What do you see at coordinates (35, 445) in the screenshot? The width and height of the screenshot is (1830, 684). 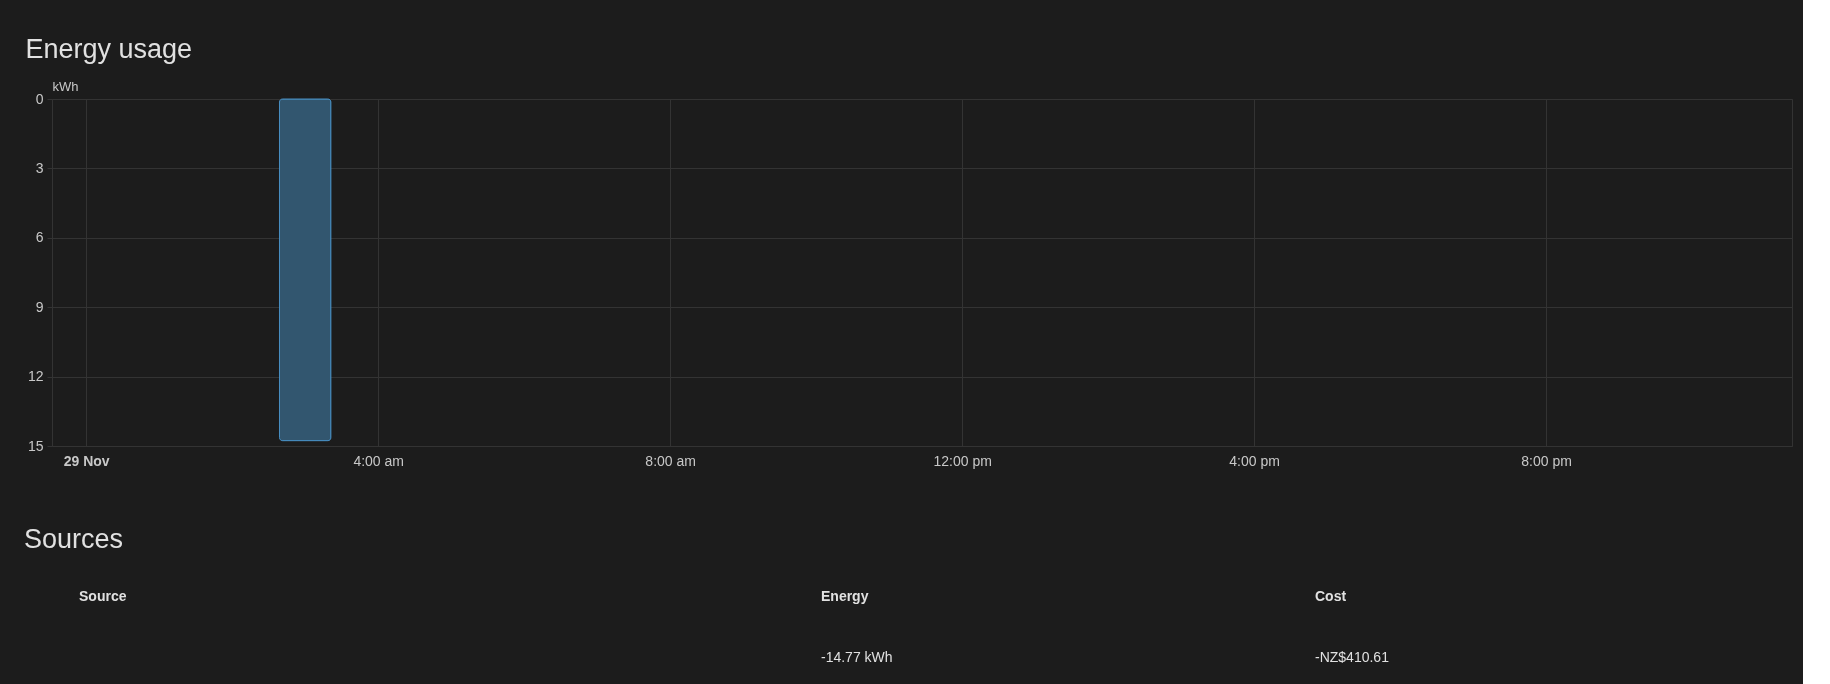 I see `y-tick-label: 15` at bounding box center [35, 445].